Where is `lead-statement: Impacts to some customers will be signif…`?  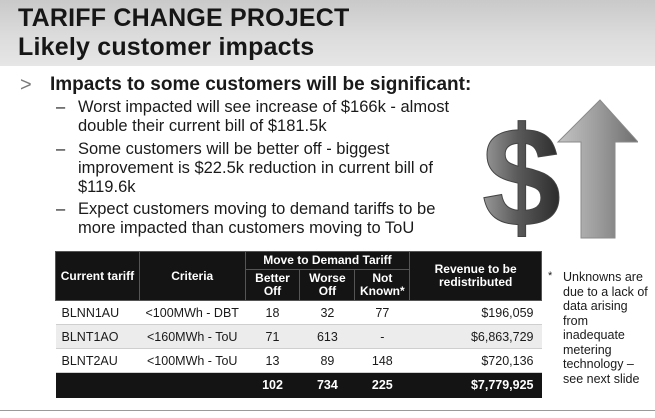 lead-statement: Impacts to some customers will be signif… is located at coordinates (261, 84).